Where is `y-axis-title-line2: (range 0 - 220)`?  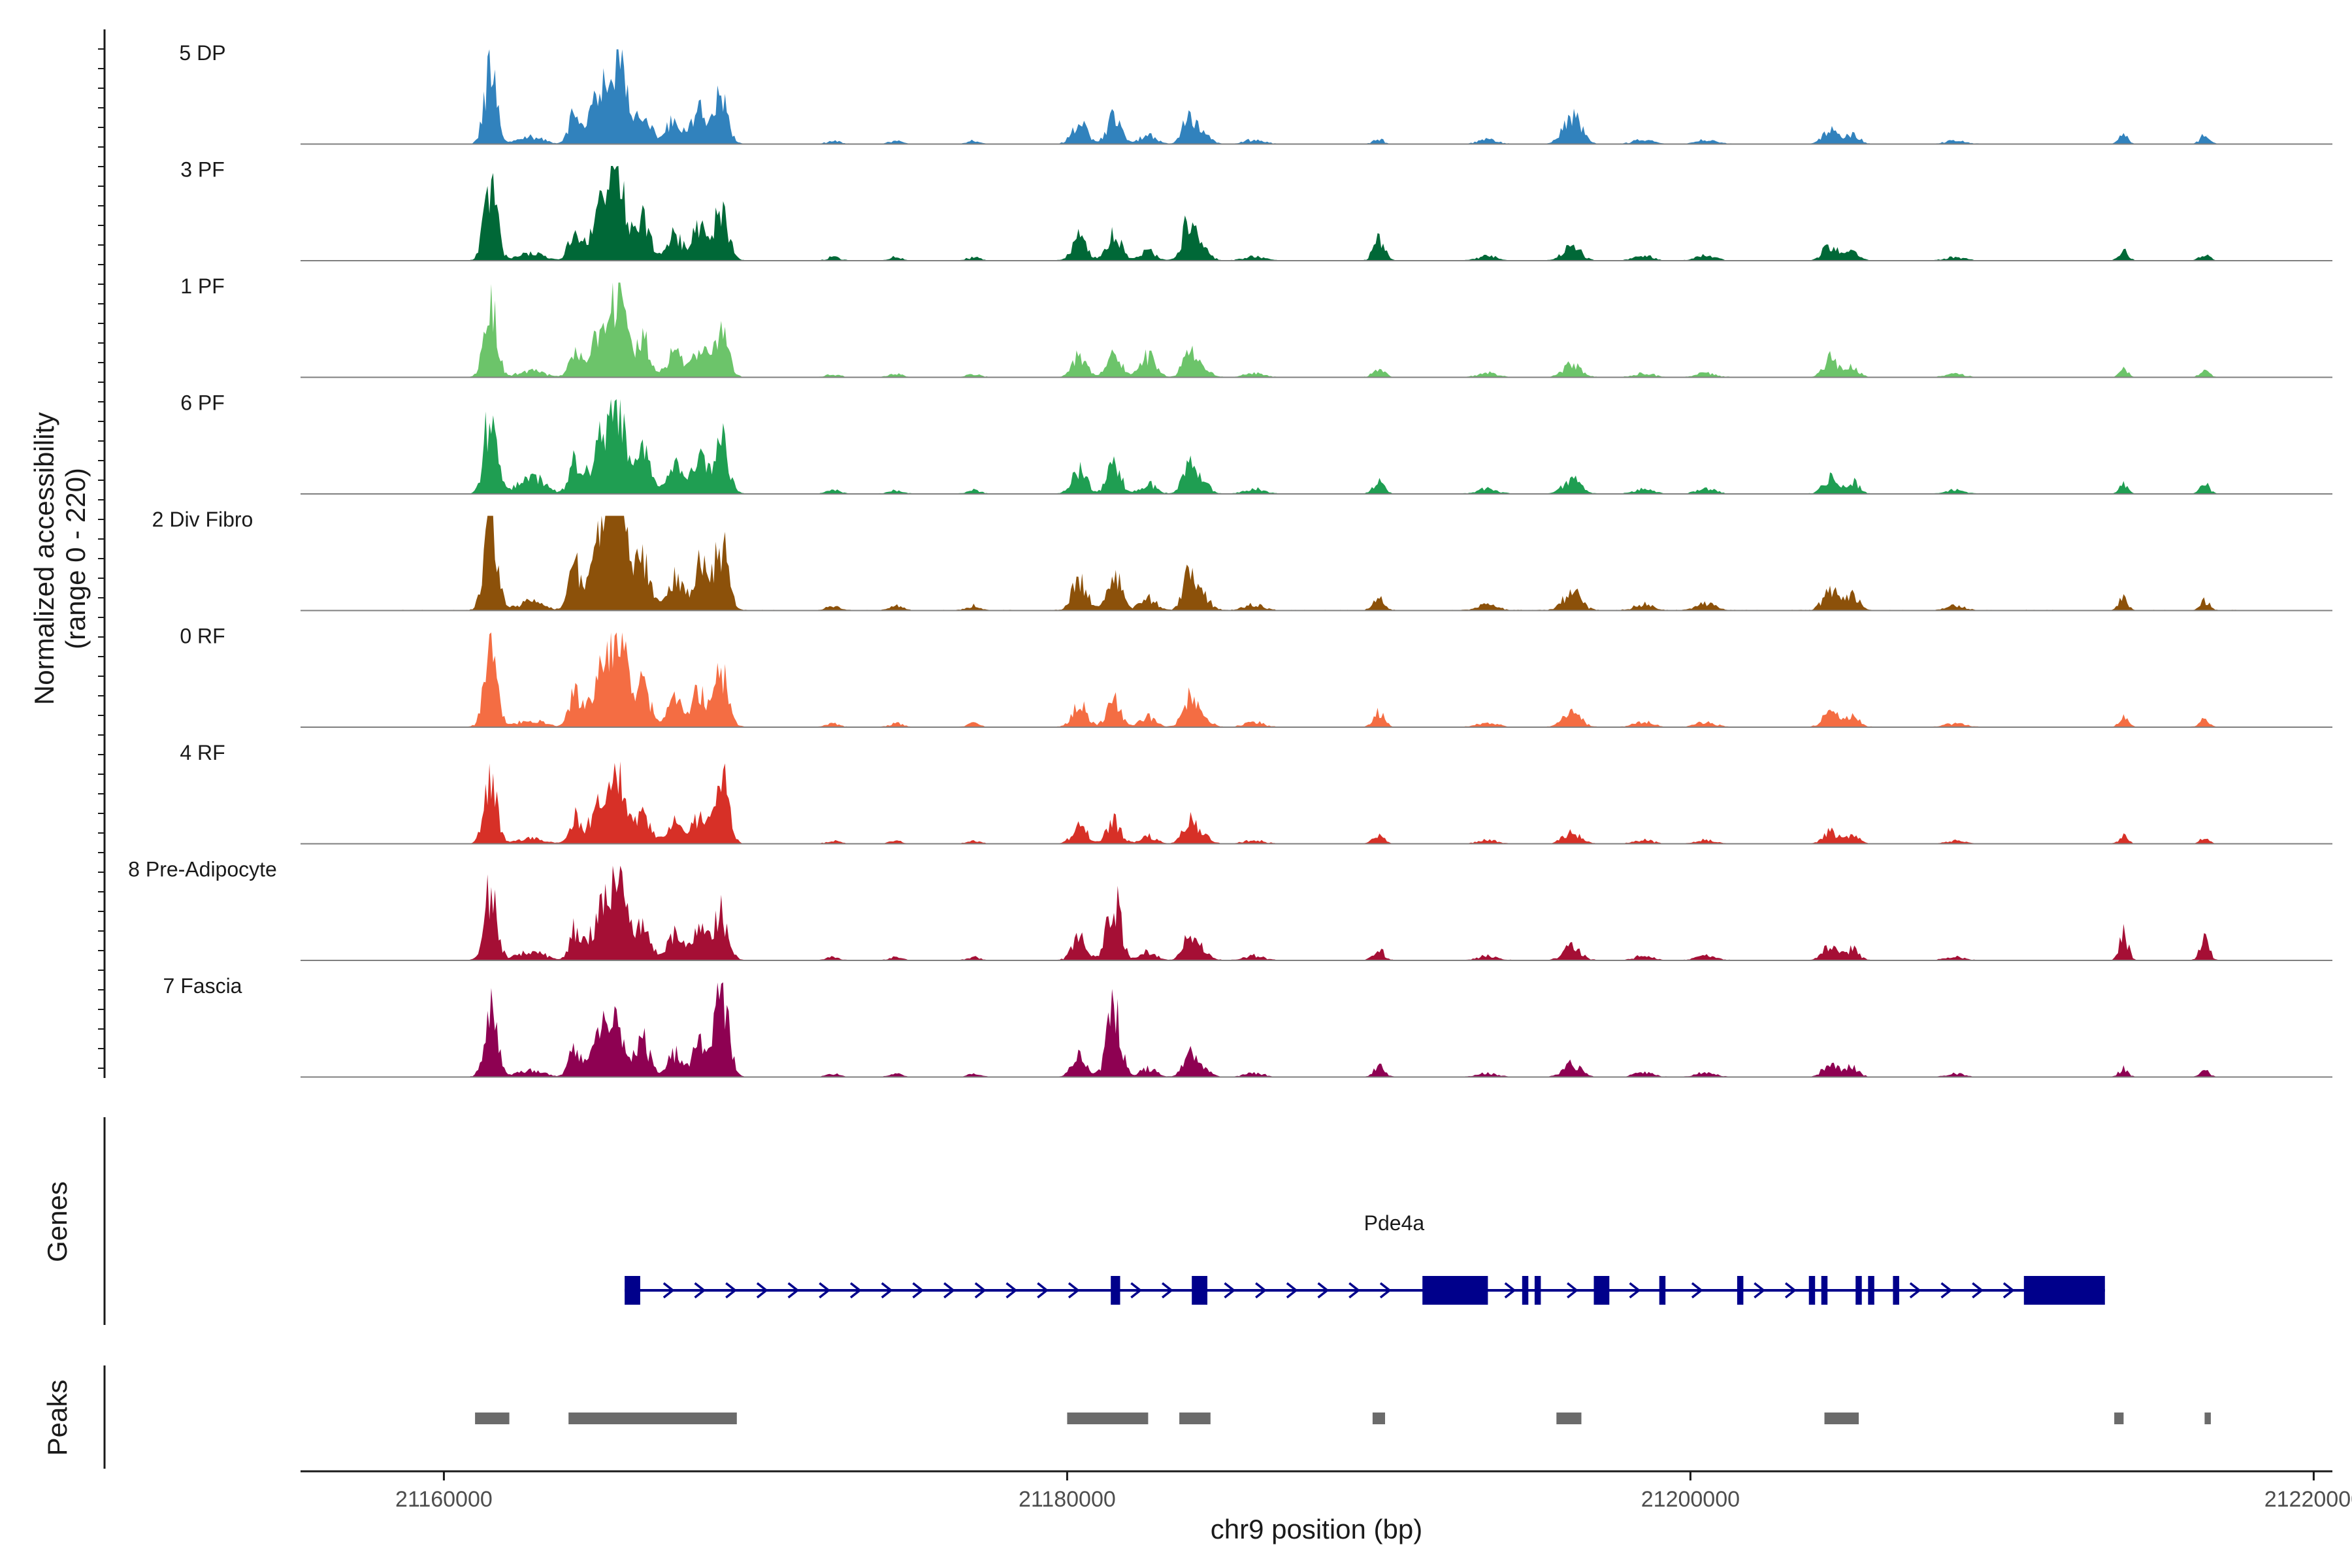
y-axis-title-line2: (range 0 - 220) is located at coordinates (75, 558).